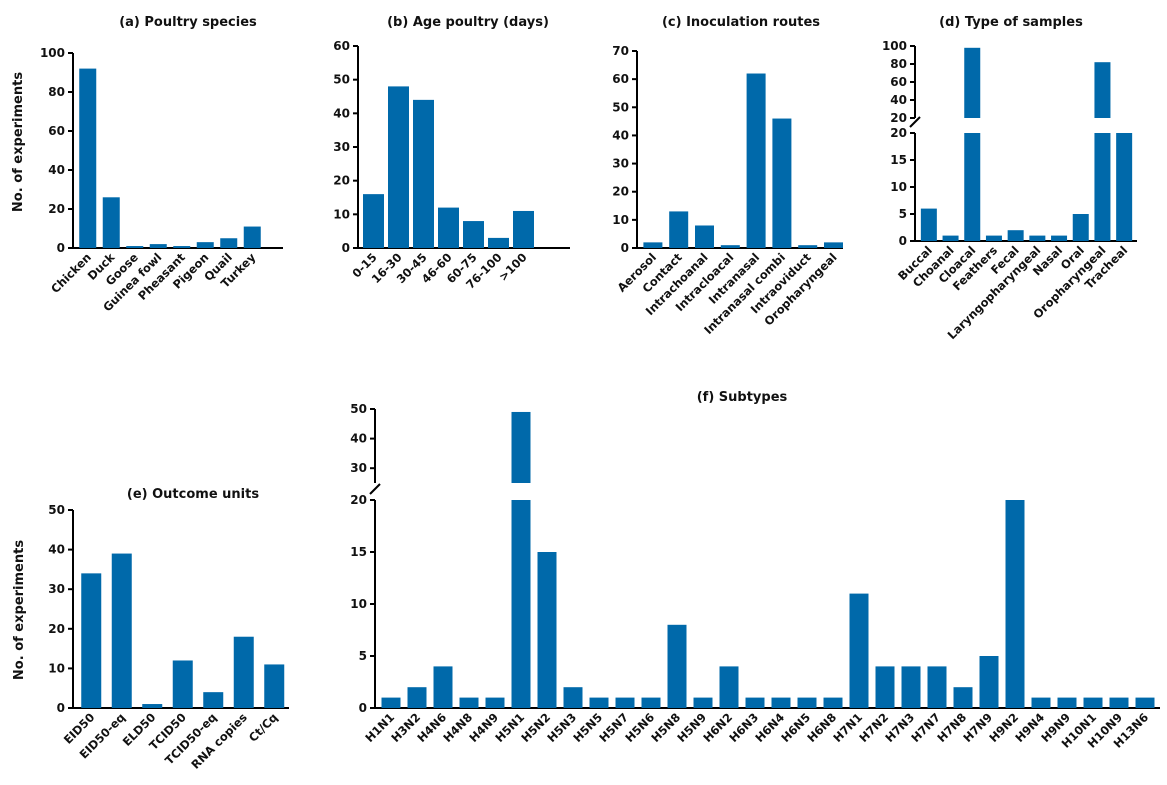 The image size is (1167, 785). Describe the element at coordinates (341, 147) in the screenshot. I see `chart-b-y-tick-label: 30` at that location.